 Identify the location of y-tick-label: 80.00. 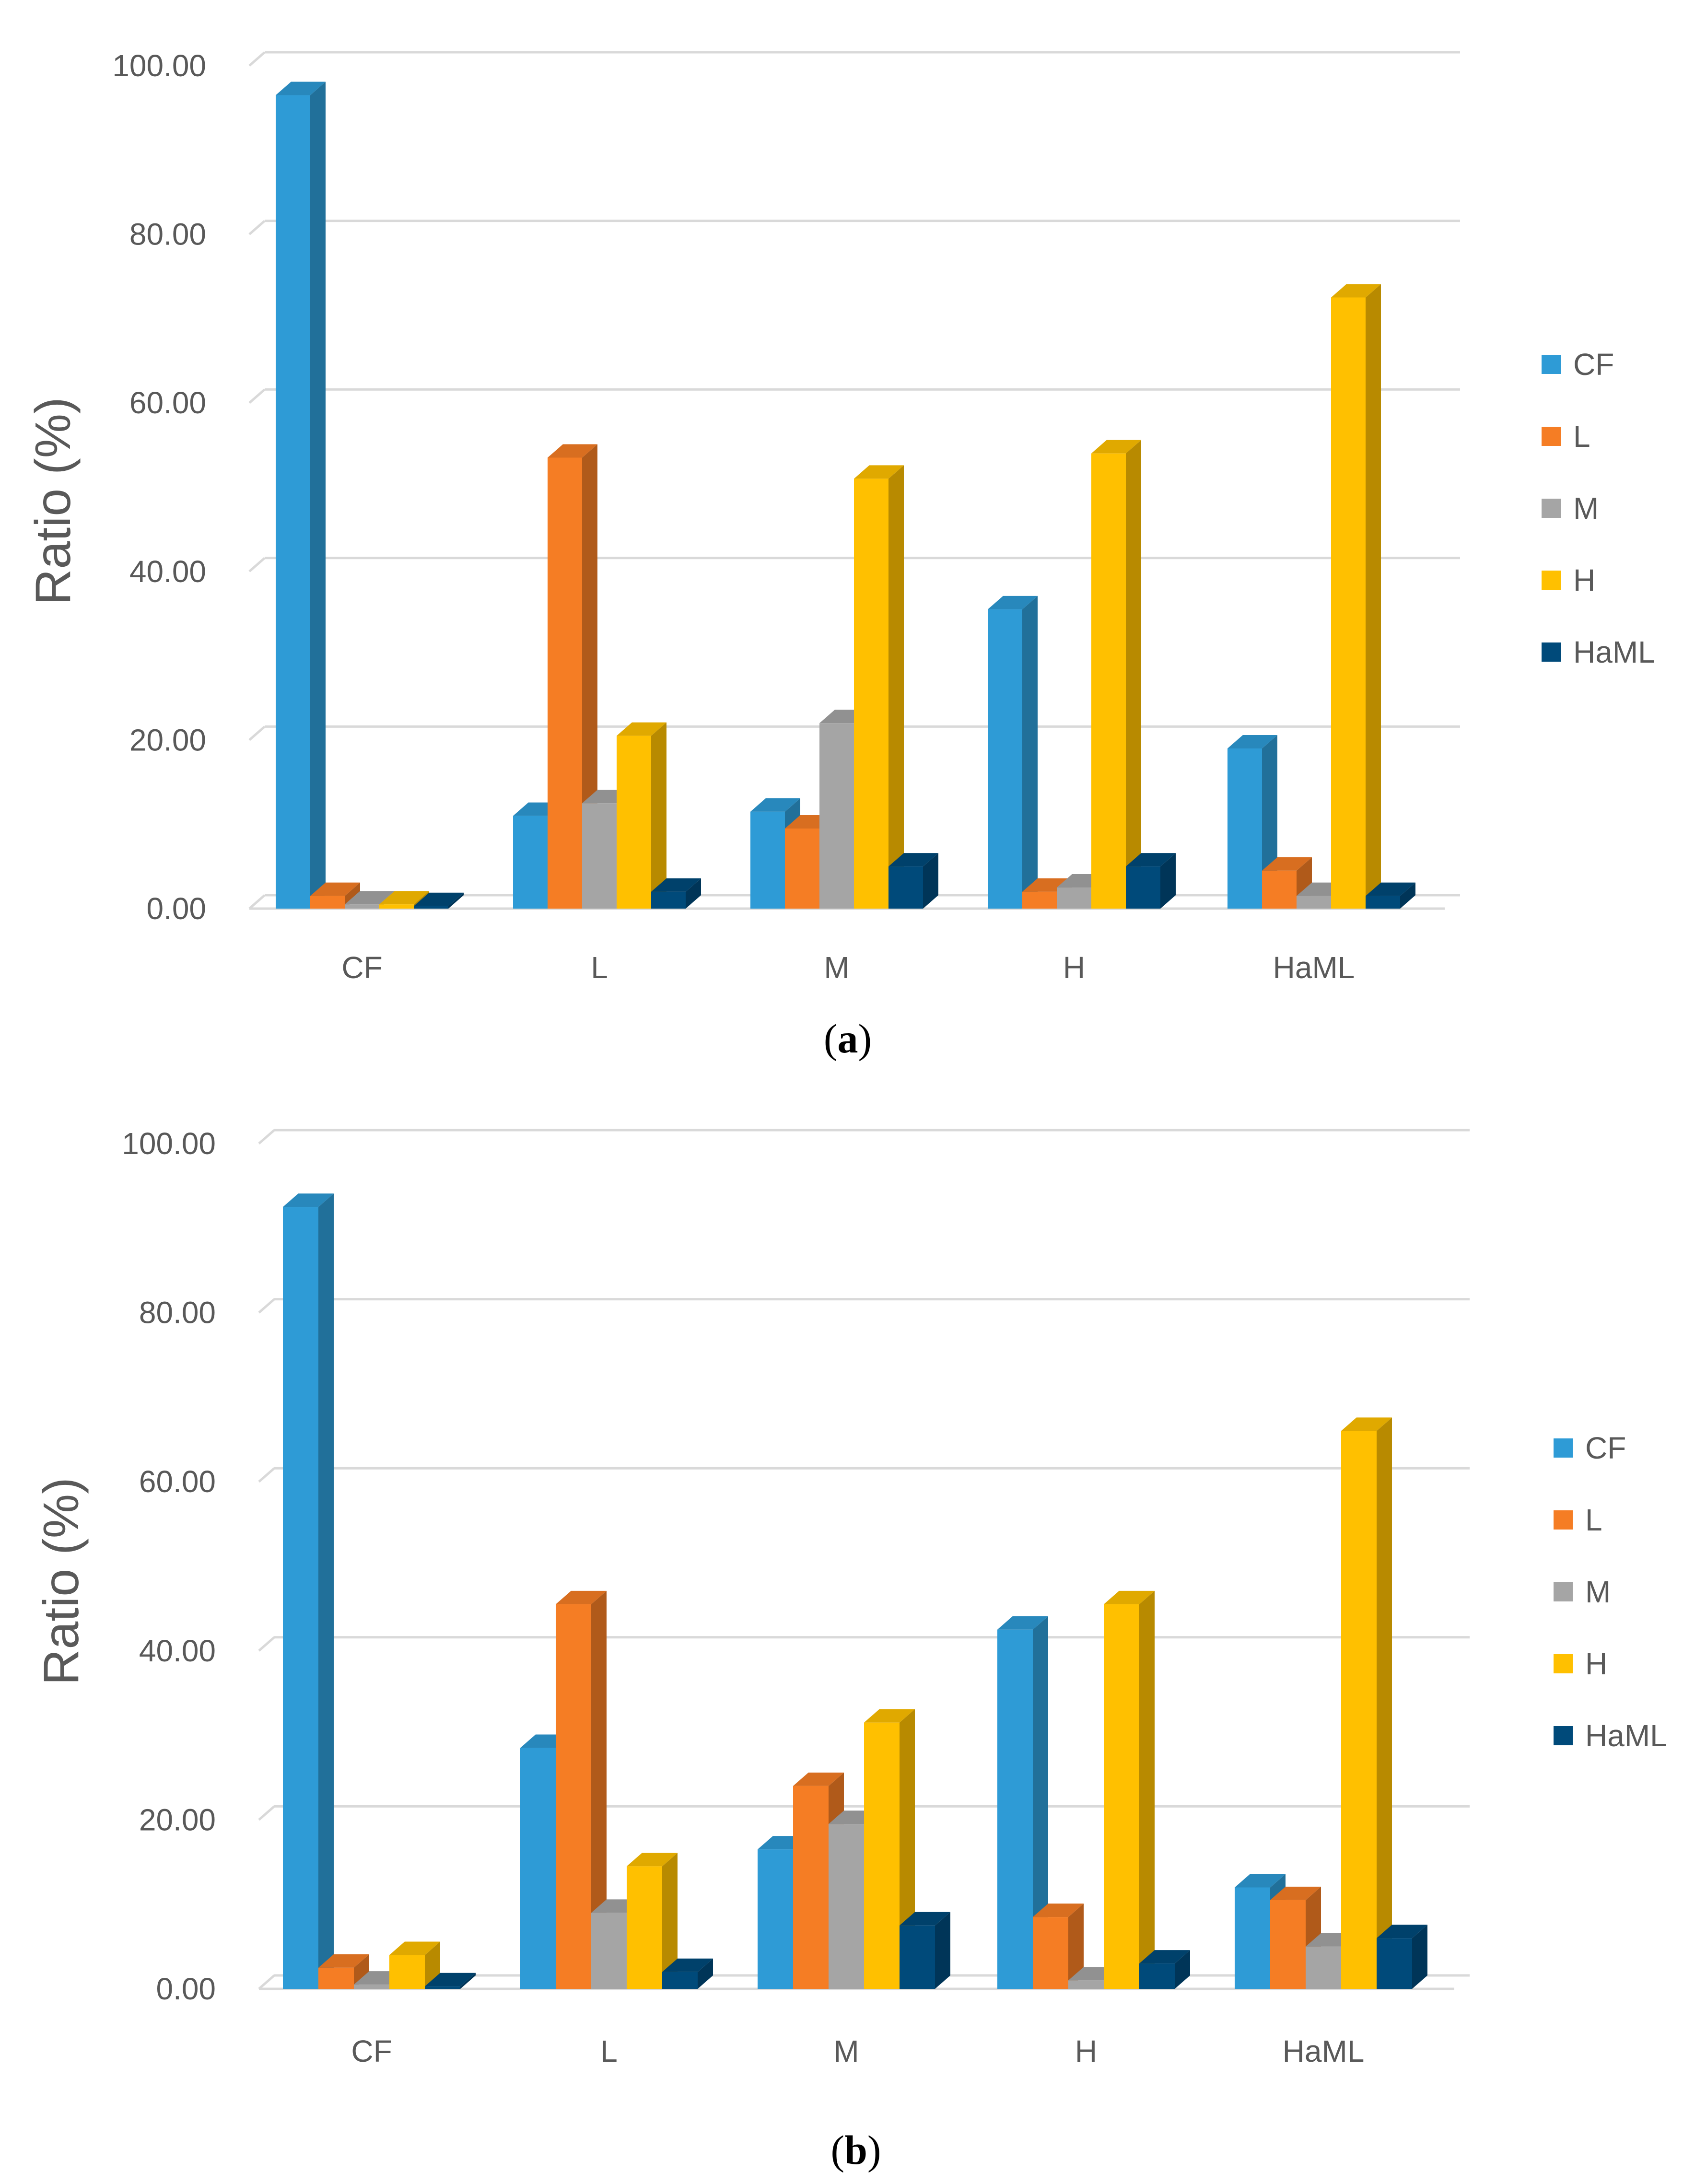
(168, 235).